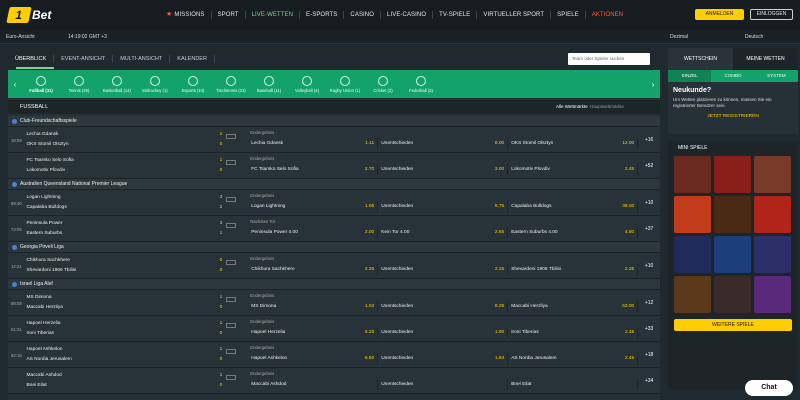  Describe the element at coordinates (573, 143) in the screenshot. I see `odd-button-2: OKS Stomil Olsztyn 12.00` at that location.